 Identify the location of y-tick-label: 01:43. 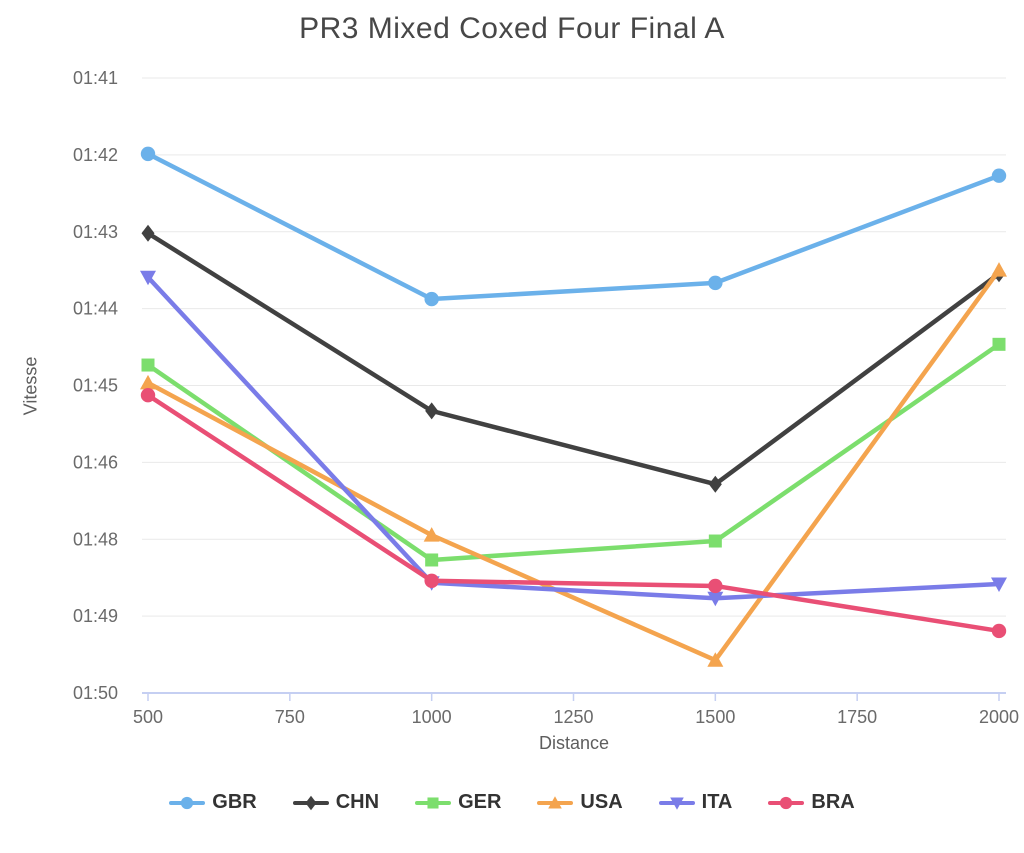
(95, 232).